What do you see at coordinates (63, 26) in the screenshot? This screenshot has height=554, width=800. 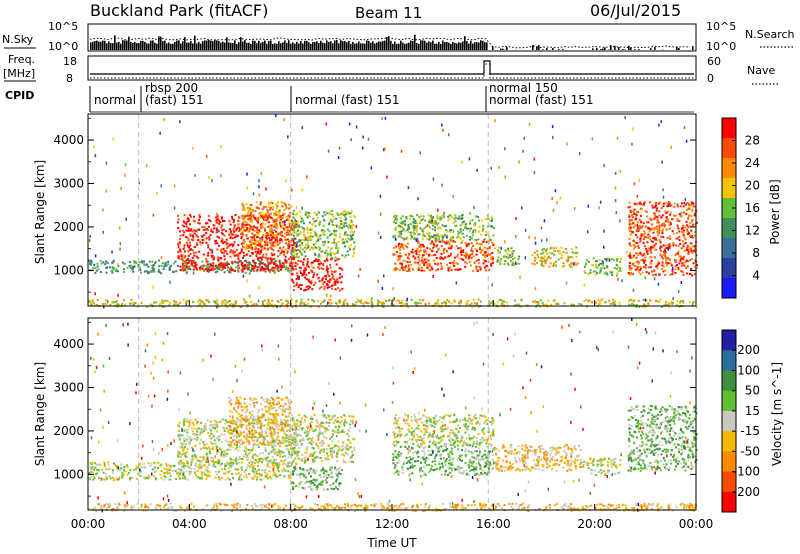 I see `noise-left-tick-top: 10^5` at bounding box center [63, 26].